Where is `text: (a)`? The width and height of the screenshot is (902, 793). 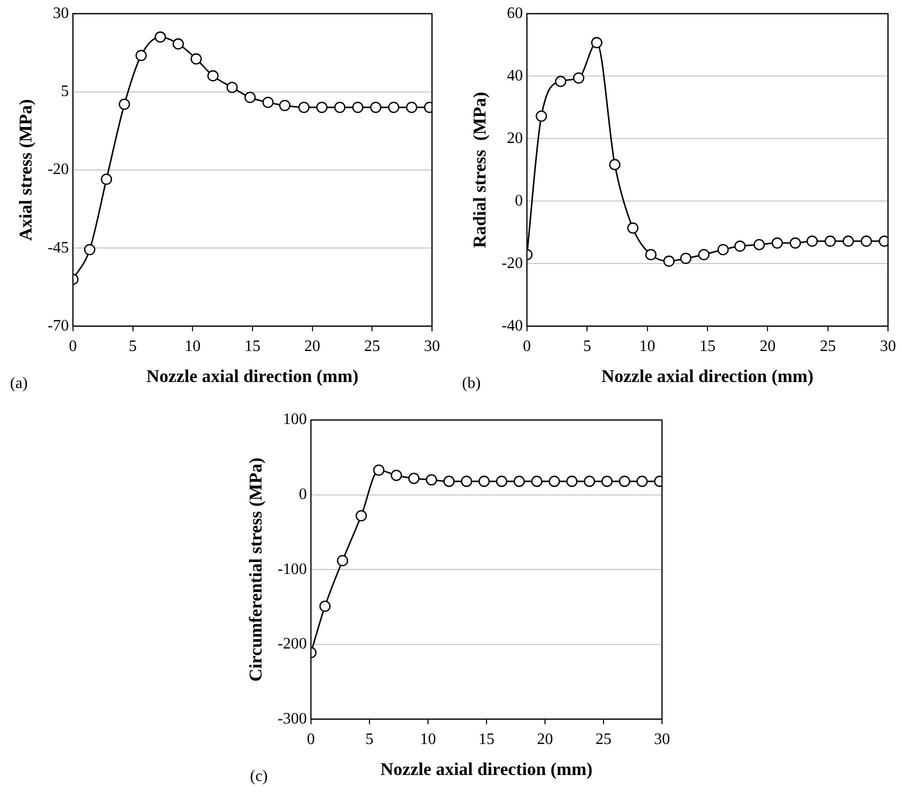
text: (a) is located at coordinates (19, 383).